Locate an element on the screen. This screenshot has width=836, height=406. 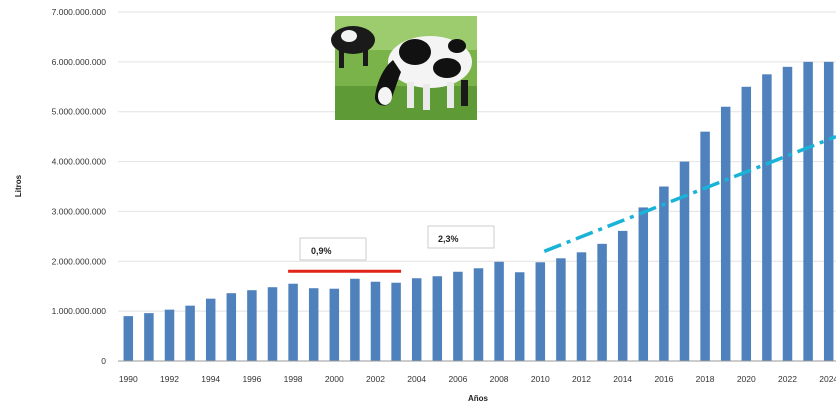
y-tick-label: 6.000.000.000 is located at coordinates (79, 62).